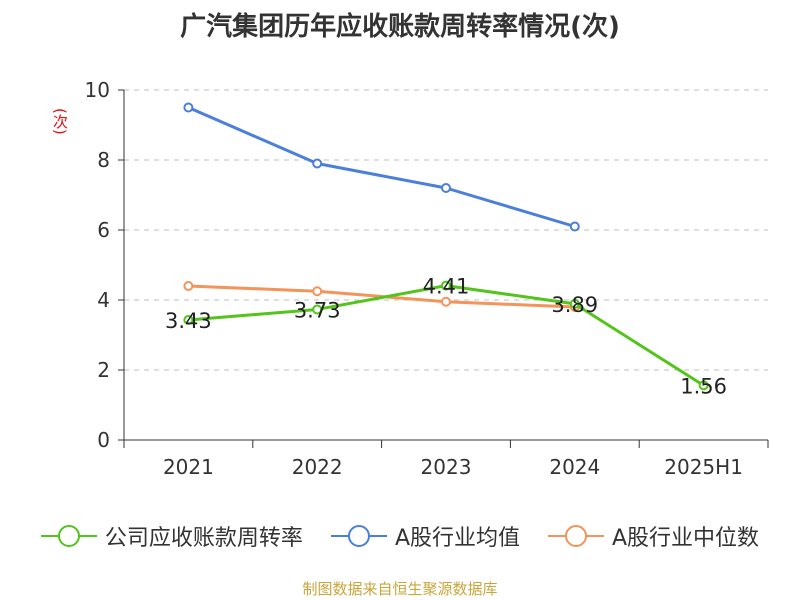 This screenshot has height=600, width=800. I want to click on data-label: 3.43, so click(188, 321).